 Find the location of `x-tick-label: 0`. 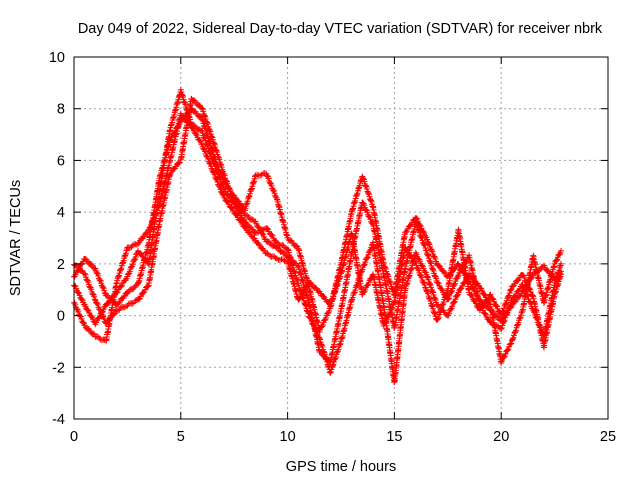

x-tick-label: 0 is located at coordinates (74, 437).